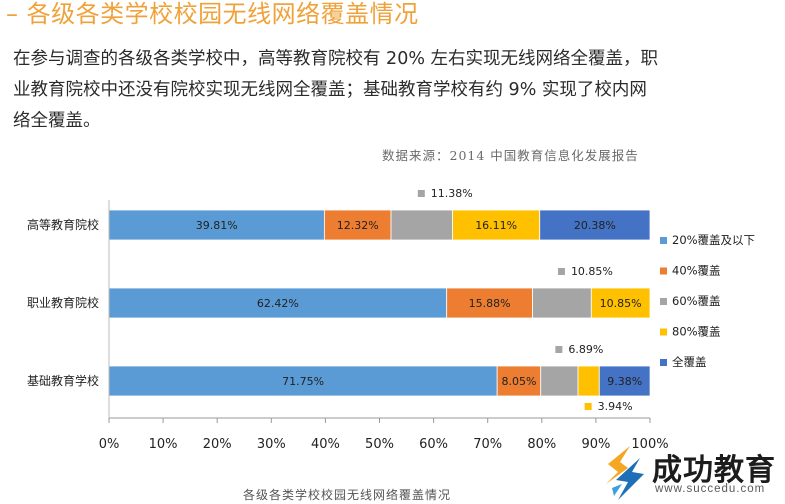  I want to click on x-tick-label: 100%, so click(649, 444).